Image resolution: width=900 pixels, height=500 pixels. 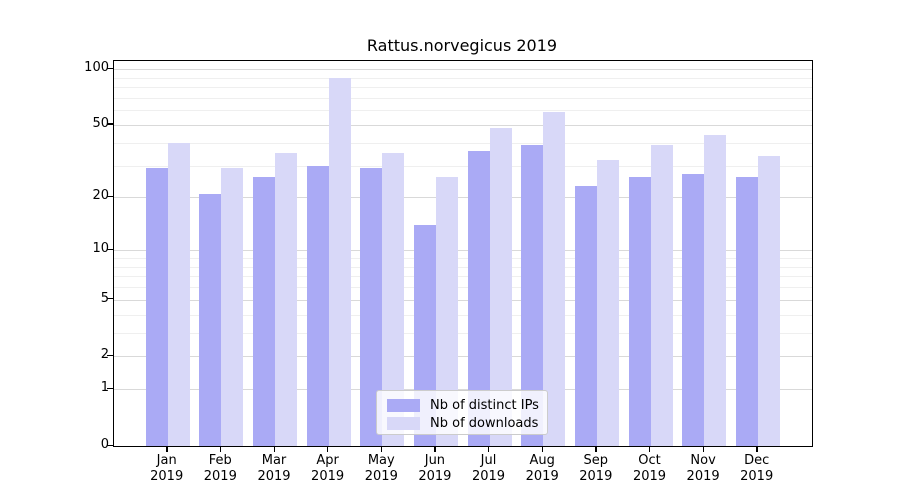 I want to click on legend-row-ips: Nb of distinct IPs, so click(x=462, y=405).